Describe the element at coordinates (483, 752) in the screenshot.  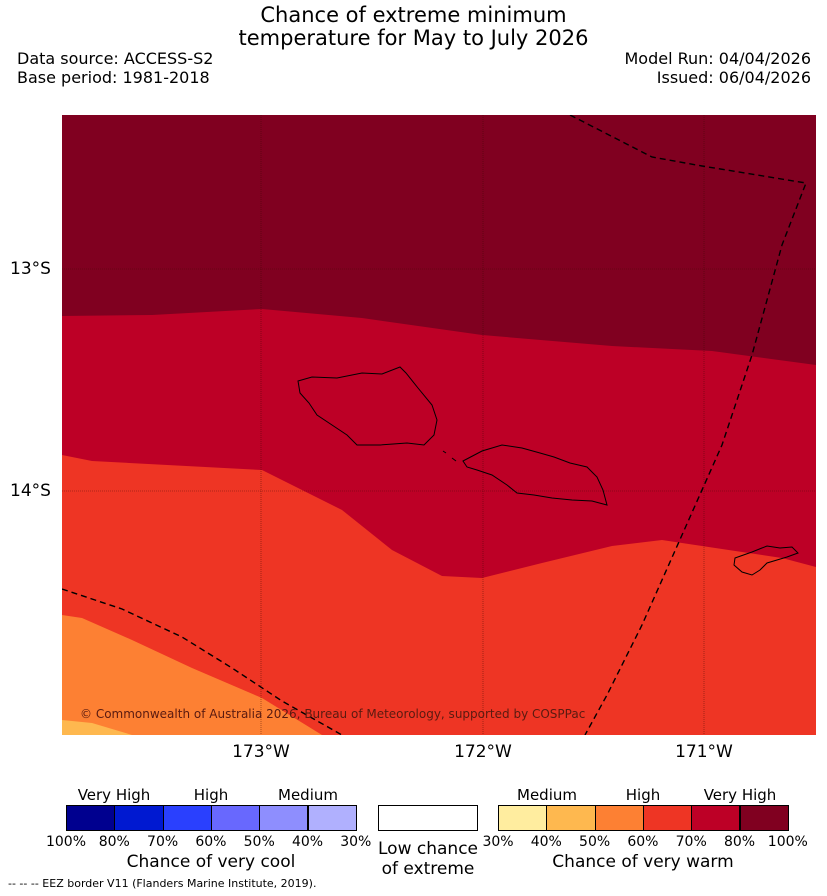
I see `lon-label-172w: 172°W` at that location.